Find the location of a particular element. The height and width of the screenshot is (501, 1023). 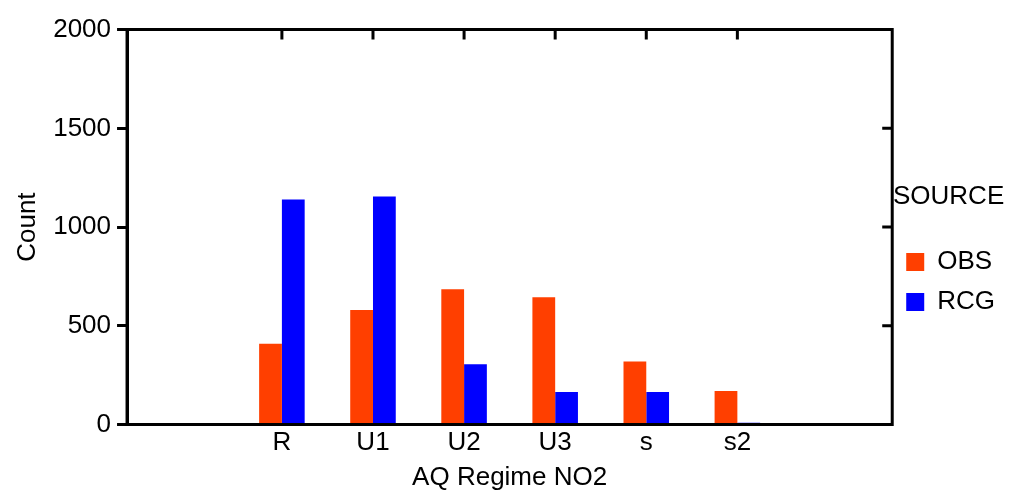

x-tick-label: s2 is located at coordinates (737, 441).